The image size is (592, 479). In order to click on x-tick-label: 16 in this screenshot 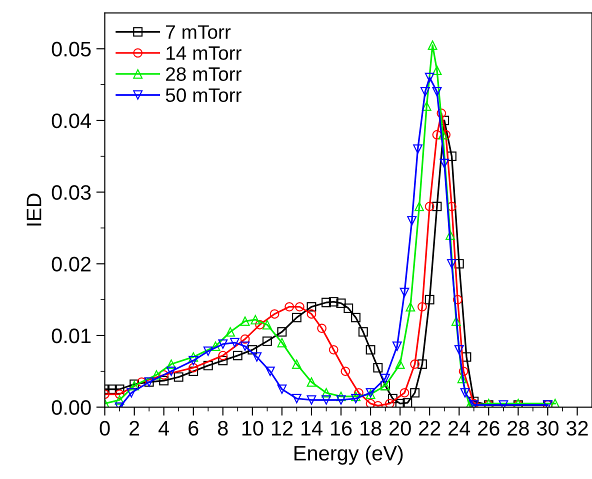, I will do `click(341, 428)`.